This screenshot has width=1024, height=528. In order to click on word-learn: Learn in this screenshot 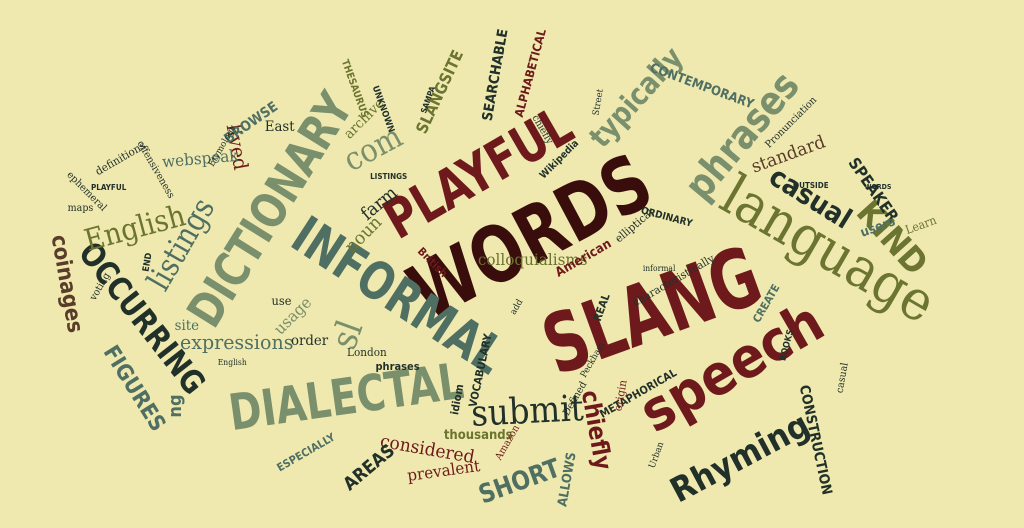, I will do `click(921, 225)`.